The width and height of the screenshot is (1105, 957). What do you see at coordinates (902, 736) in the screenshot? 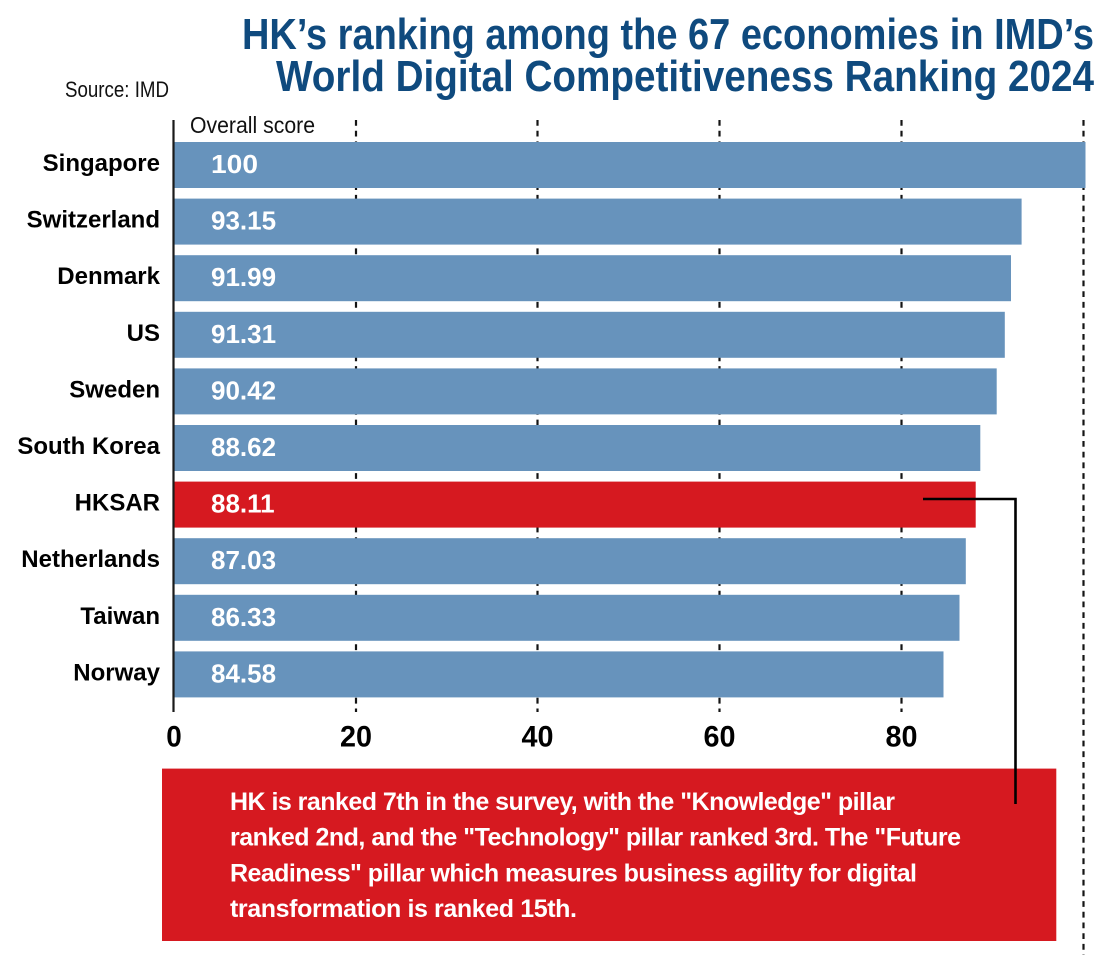
I see `svg-text: 80` at bounding box center [902, 736].